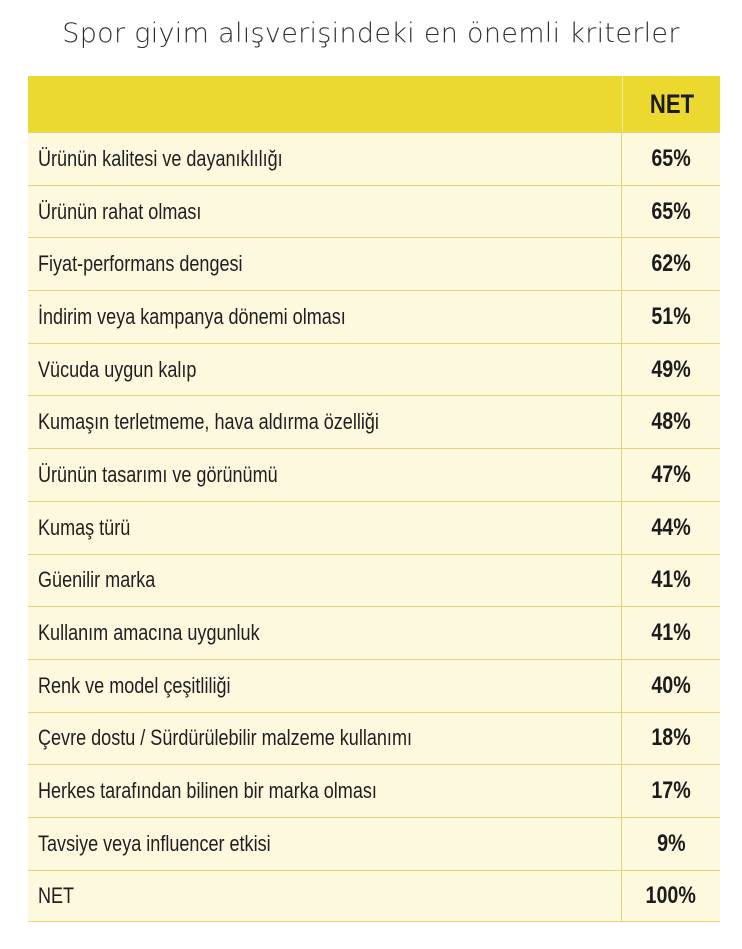  I want to click on row-label: Ürünün tasarımı ve görünümü, so click(158, 474).